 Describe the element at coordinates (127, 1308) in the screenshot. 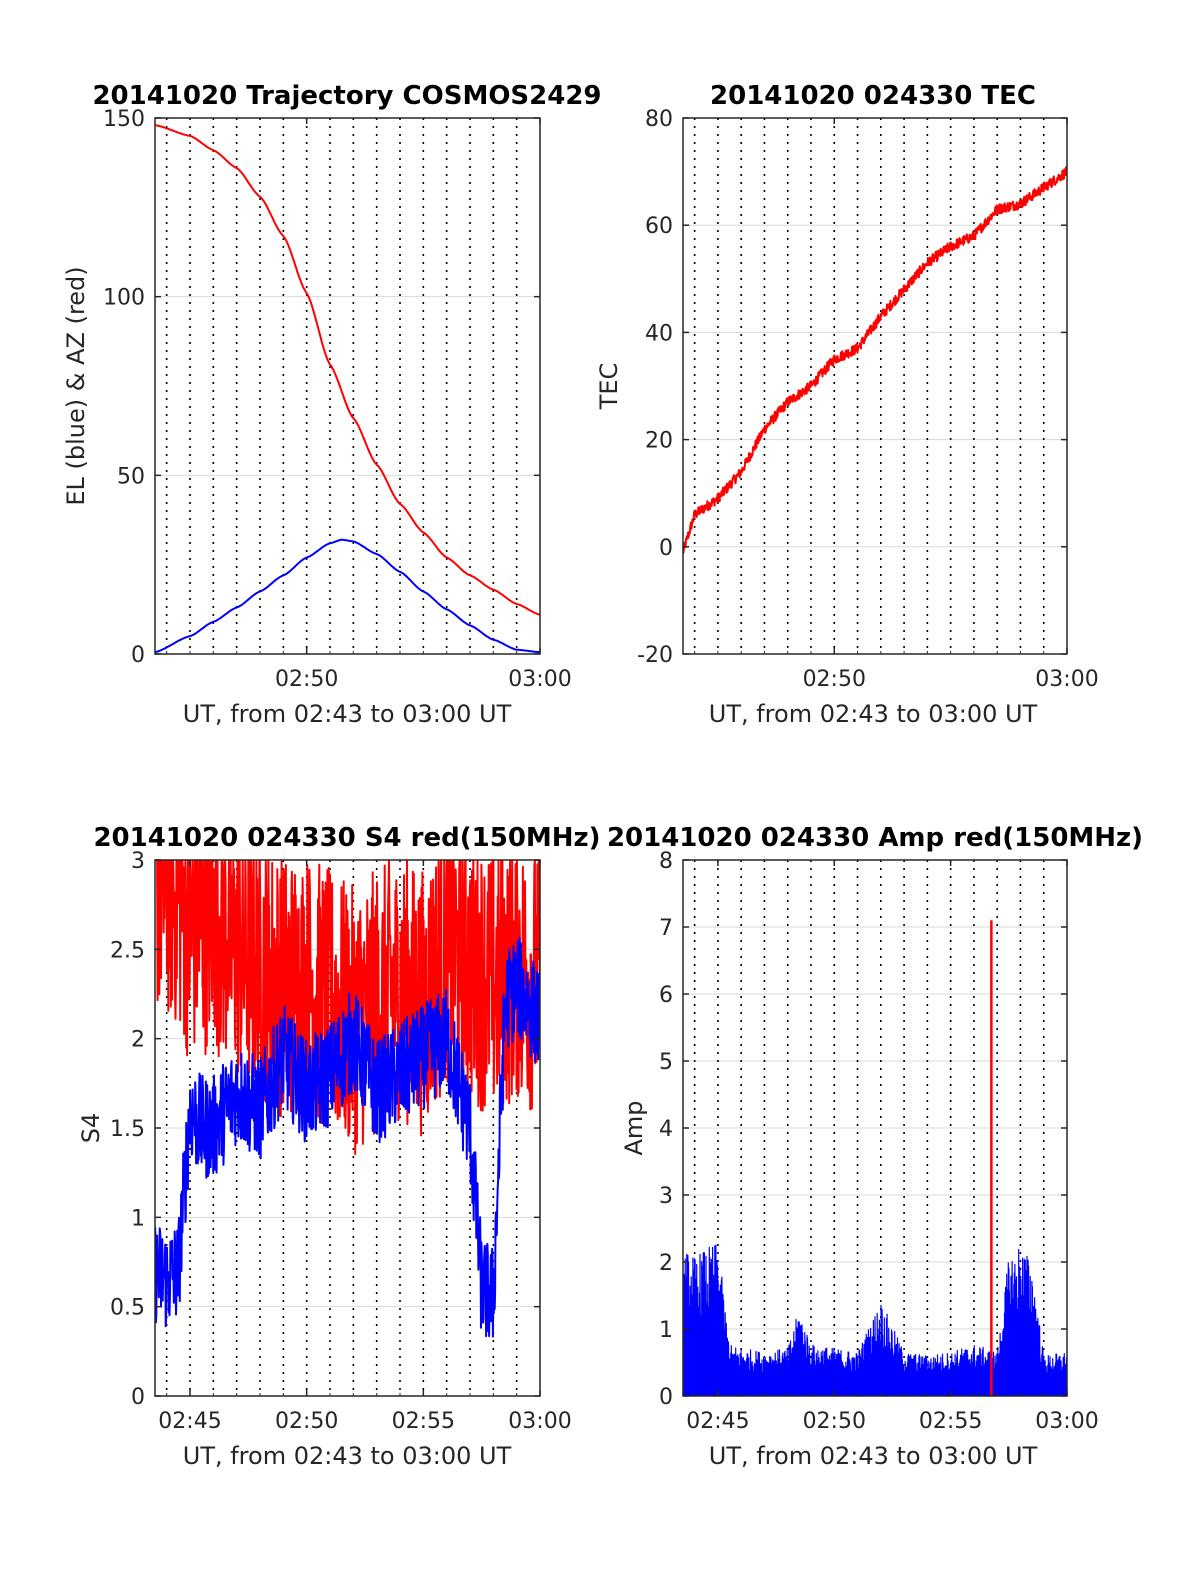

I see `y-tick-label: 0.5` at that location.